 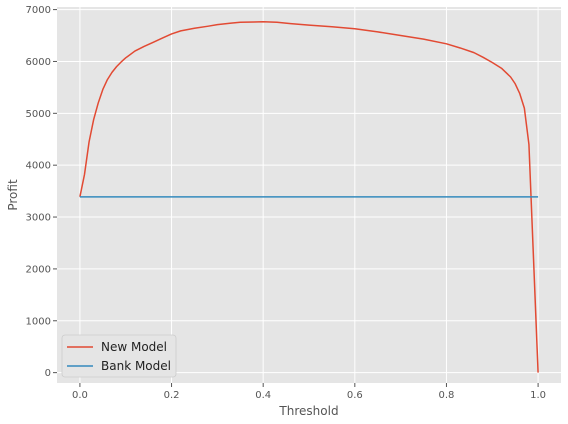 What do you see at coordinates (172, 395) in the screenshot?
I see `x-tick-label: 0.2` at bounding box center [172, 395].